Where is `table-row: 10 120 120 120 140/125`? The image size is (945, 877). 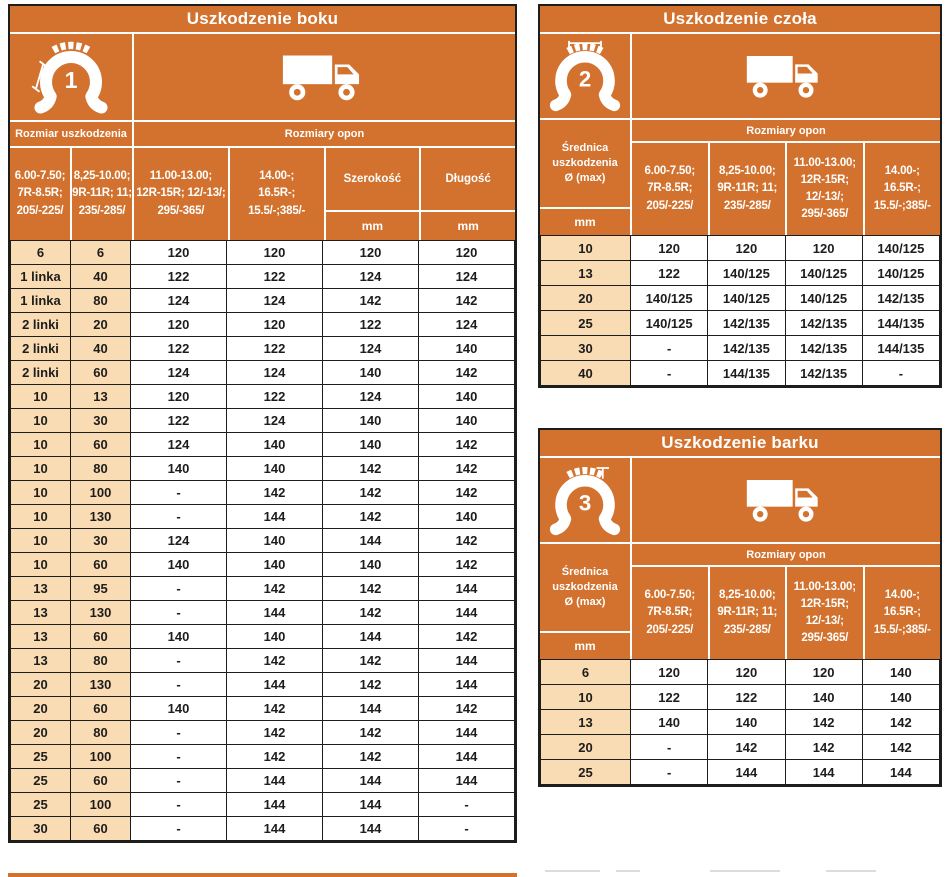 table-row: 10 120 120 120 140/125 is located at coordinates (740, 248).